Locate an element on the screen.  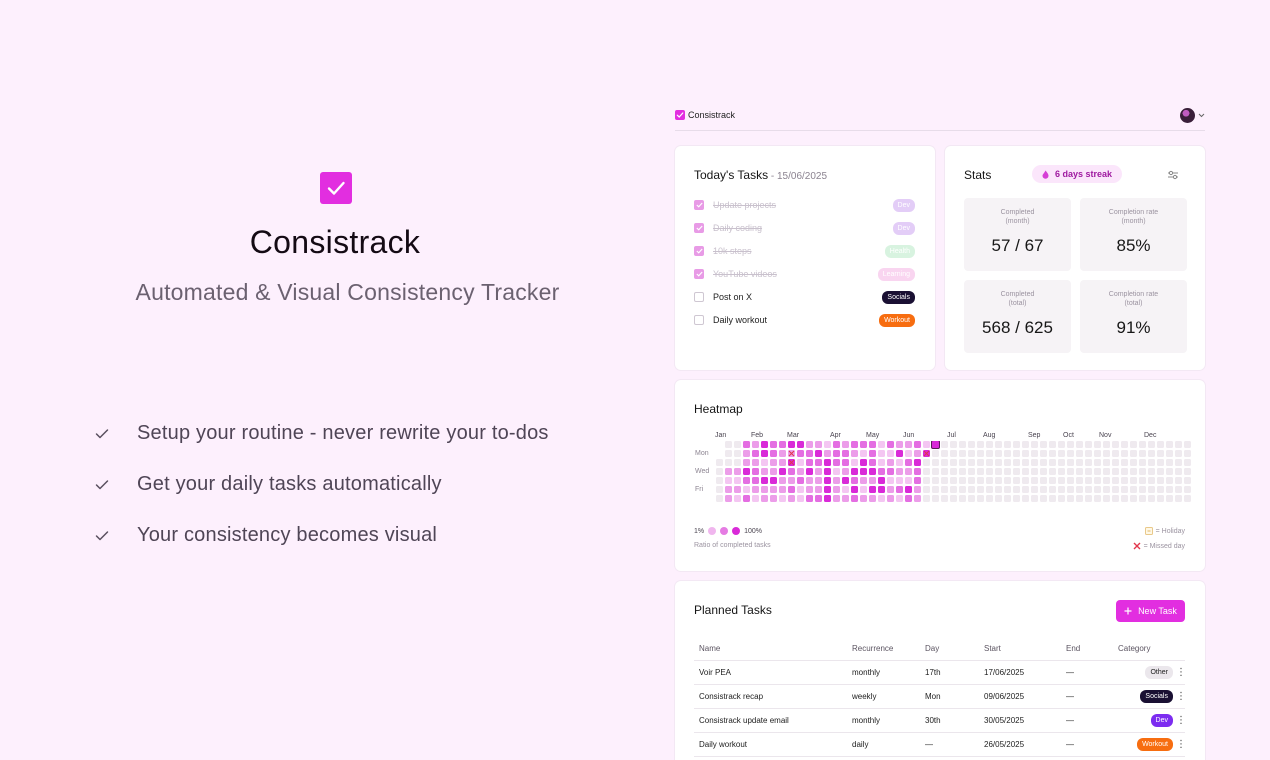
avatar is located at coordinates (1187, 115).